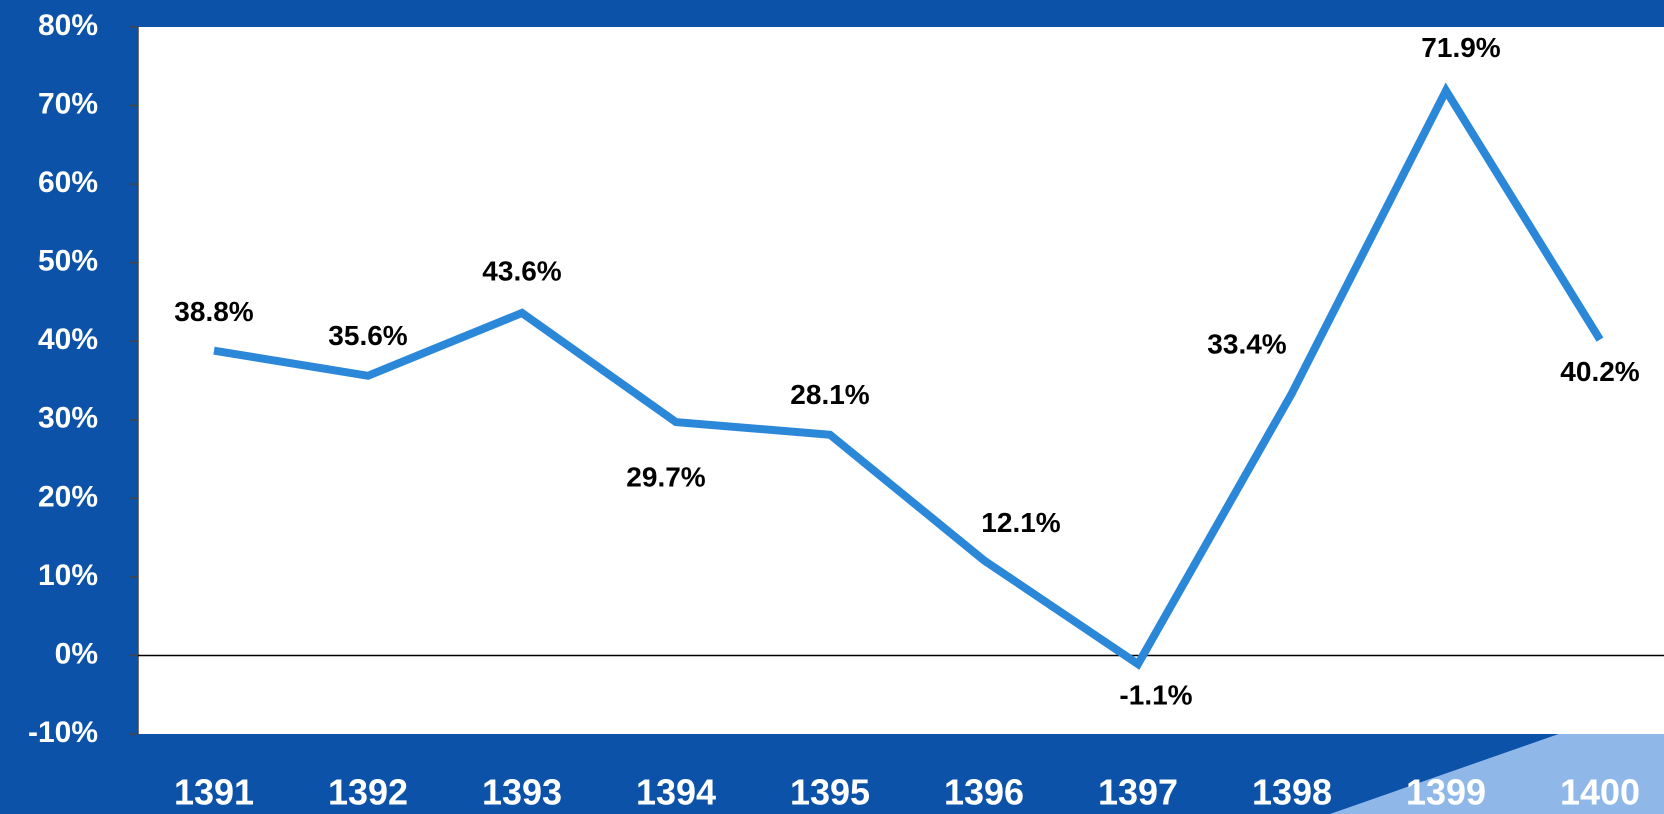 This screenshot has height=814, width=1664. What do you see at coordinates (368, 792) in the screenshot?
I see `x-tick-label: 1392` at bounding box center [368, 792].